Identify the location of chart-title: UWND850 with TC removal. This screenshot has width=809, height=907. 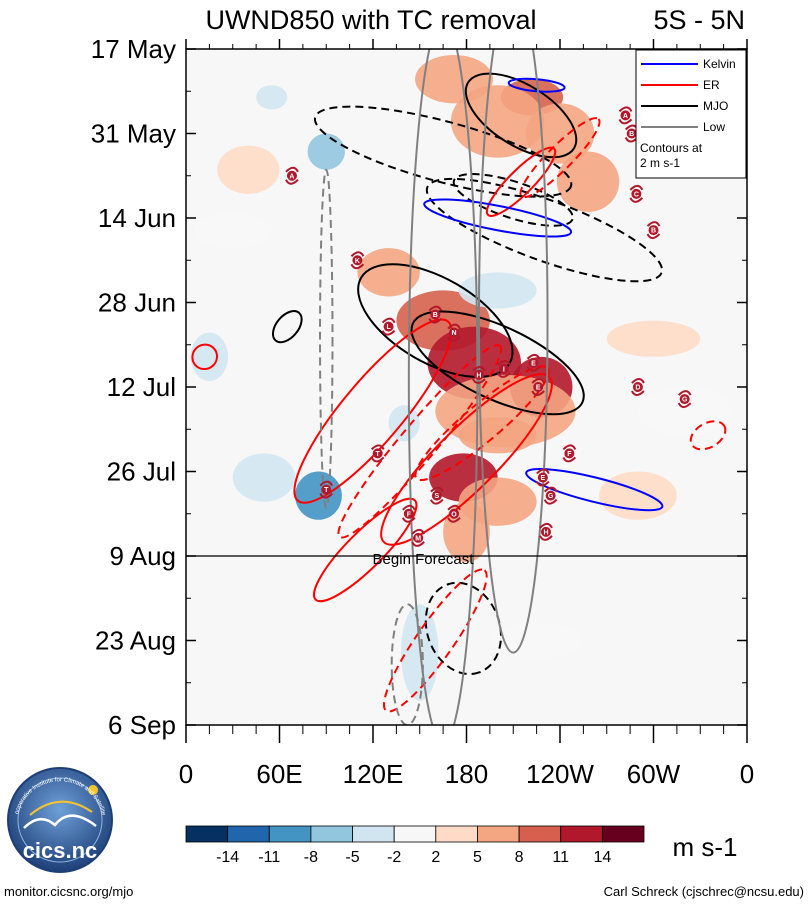
(370, 20).